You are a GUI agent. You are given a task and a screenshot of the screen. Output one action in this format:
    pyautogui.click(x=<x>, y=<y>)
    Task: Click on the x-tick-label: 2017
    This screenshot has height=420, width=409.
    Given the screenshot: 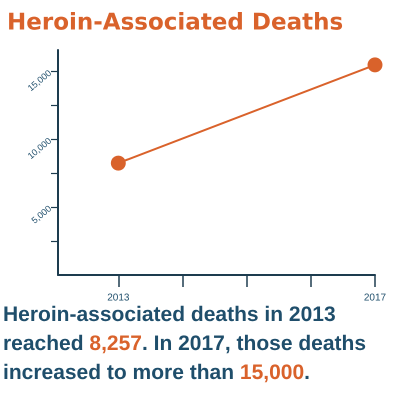 What is the action you would take?
    pyautogui.click(x=375, y=298)
    